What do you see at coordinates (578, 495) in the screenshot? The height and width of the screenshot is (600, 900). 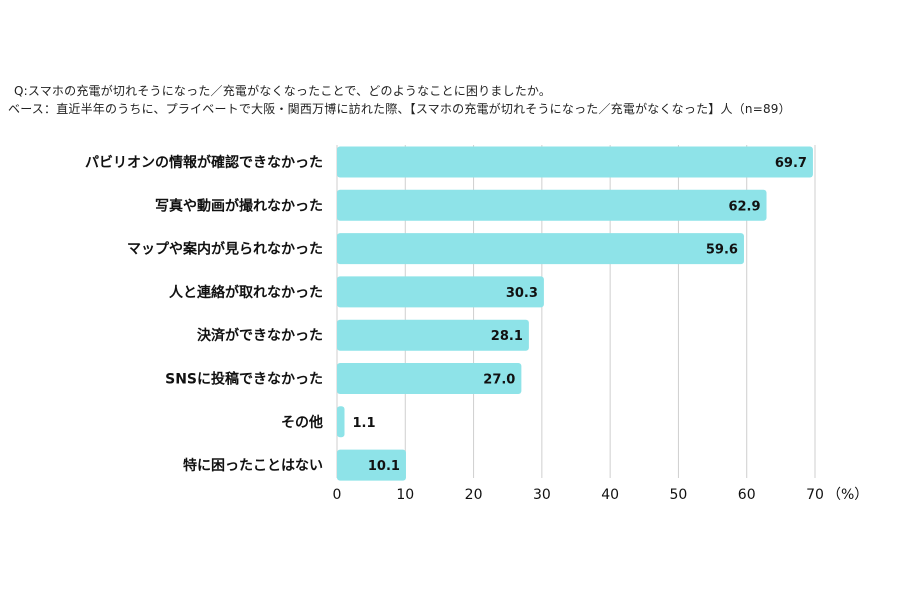 I see `x-axis-ticks: 0 10 20 30 40 50 60 70` at bounding box center [578, 495].